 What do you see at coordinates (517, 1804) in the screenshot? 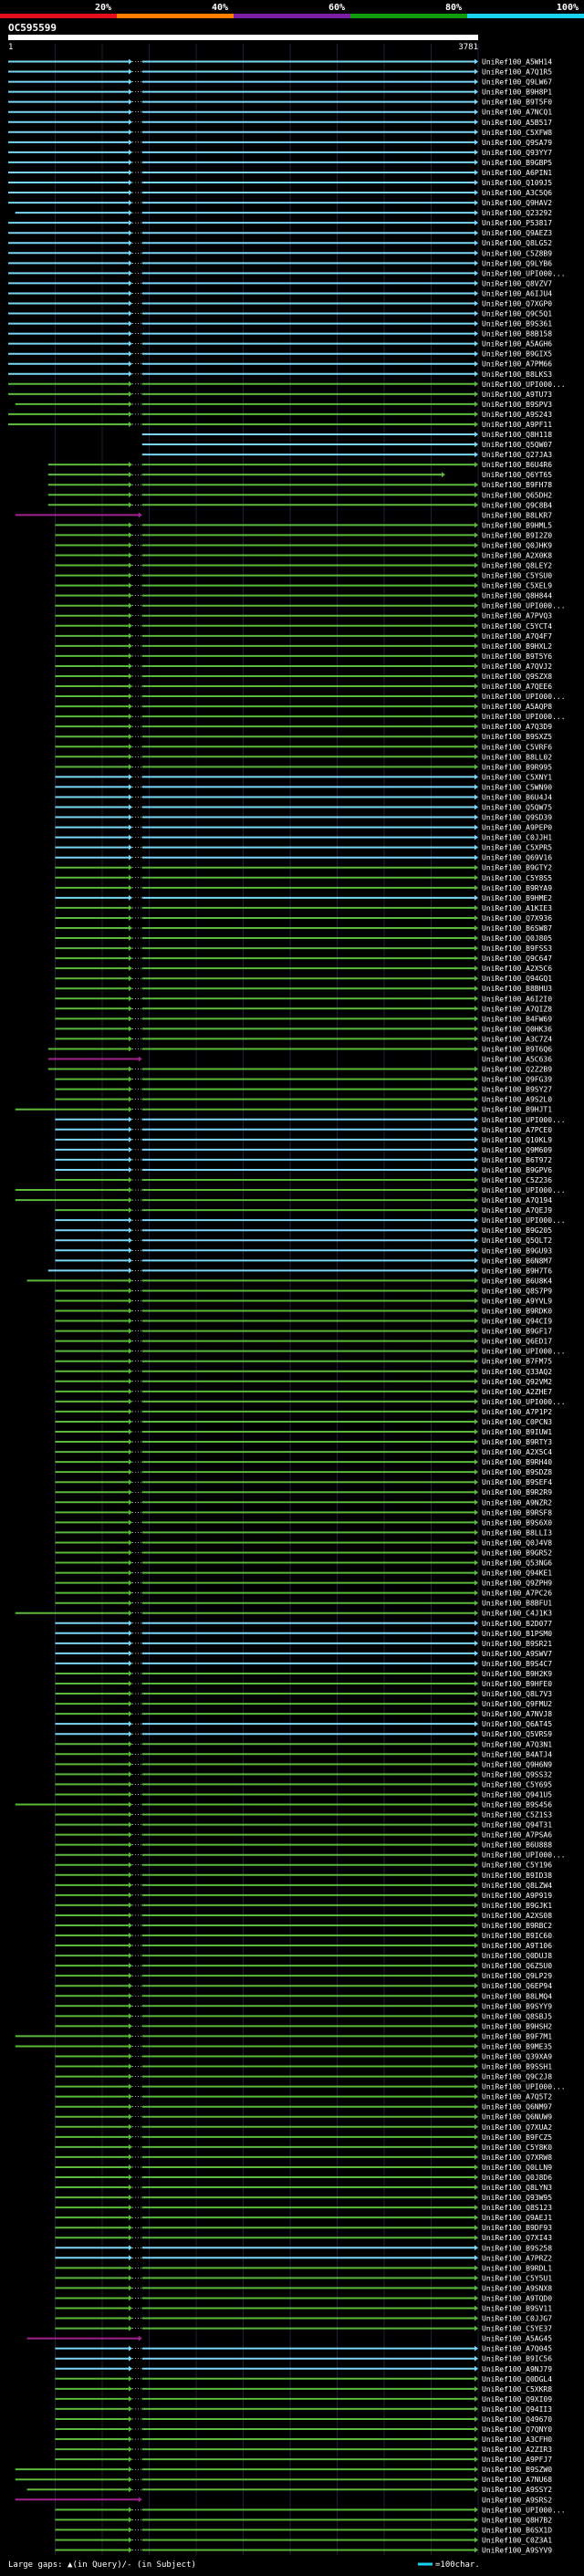
I see `hit-label: UniRef100_B9S456` at bounding box center [517, 1804].